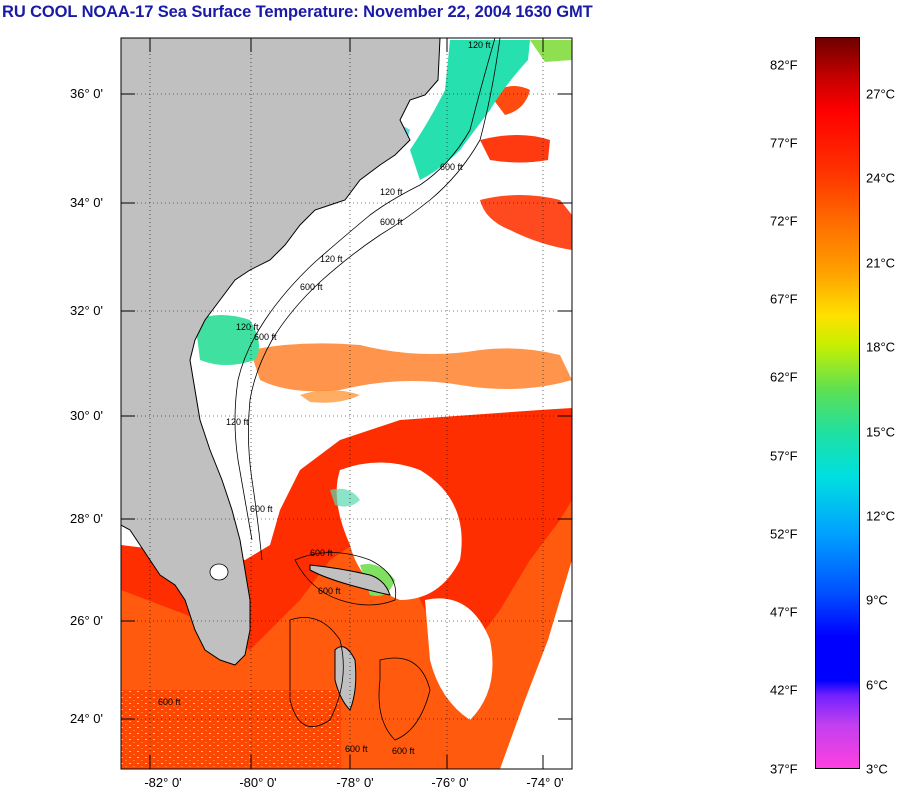 The height and width of the screenshot is (793, 905). I want to click on temperature-colorbar, so click(837, 403).